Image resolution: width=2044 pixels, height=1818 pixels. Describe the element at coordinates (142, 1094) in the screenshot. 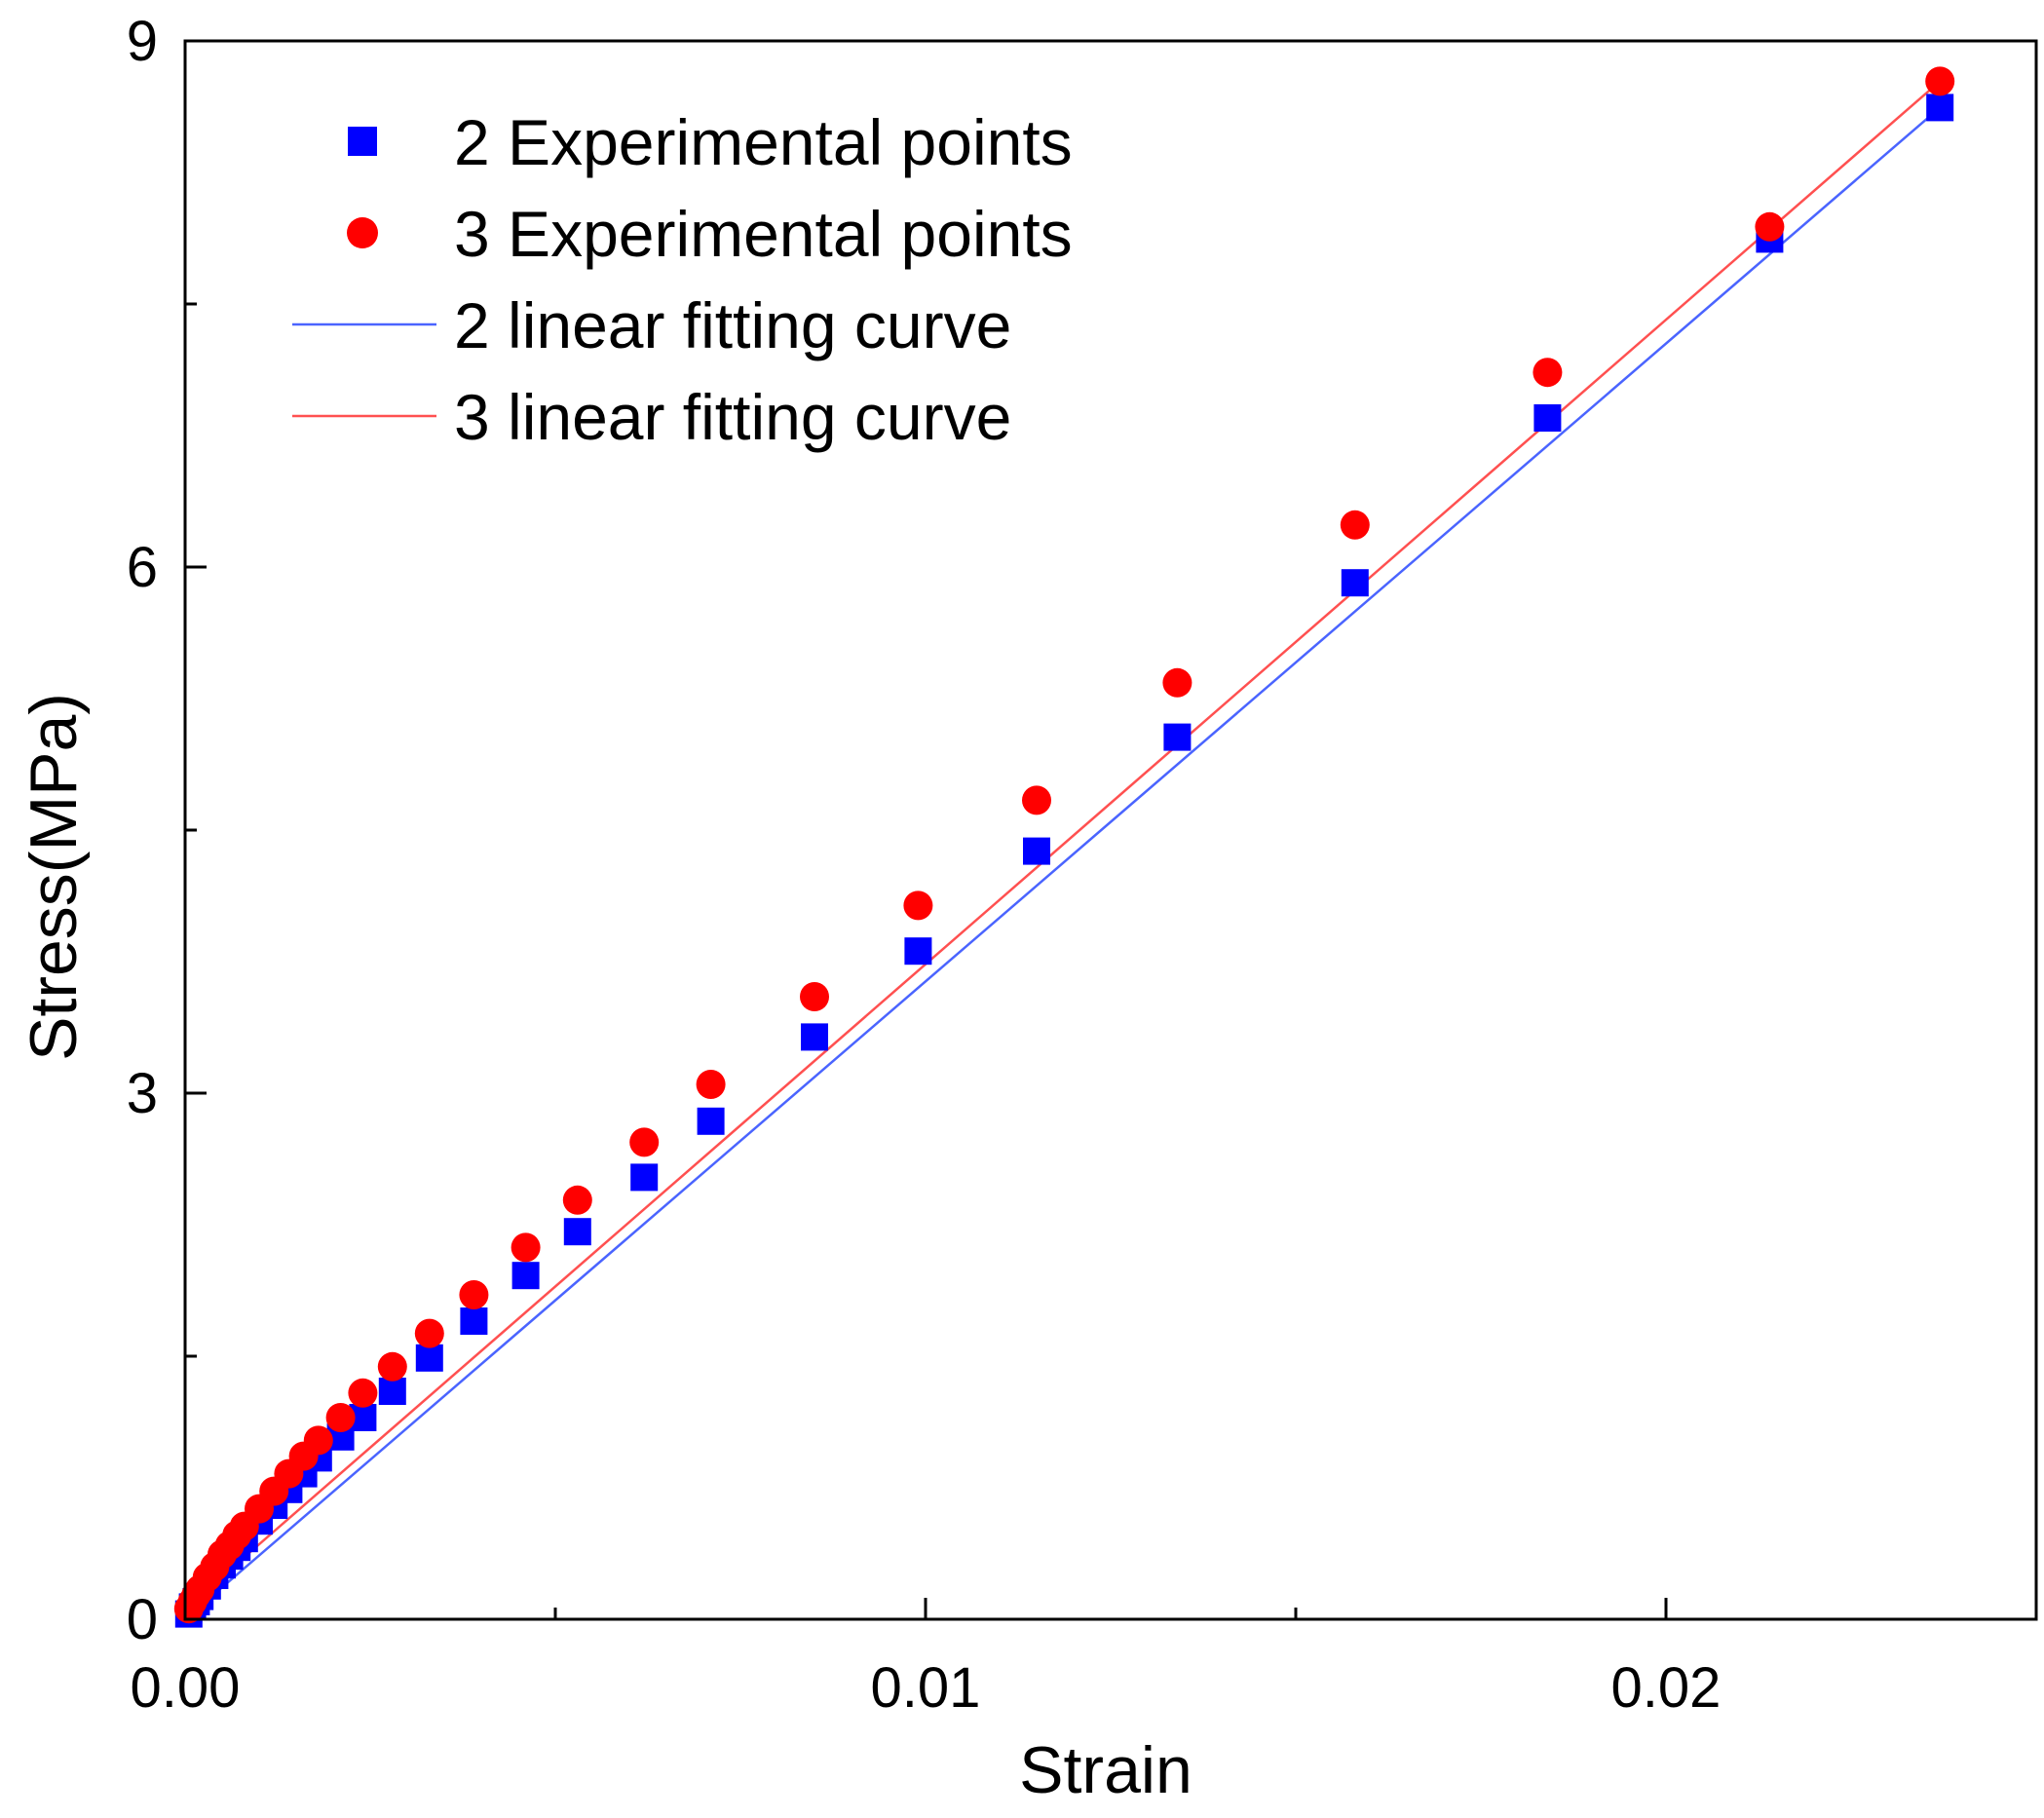

I see `y-tick-label-1: 3` at that location.